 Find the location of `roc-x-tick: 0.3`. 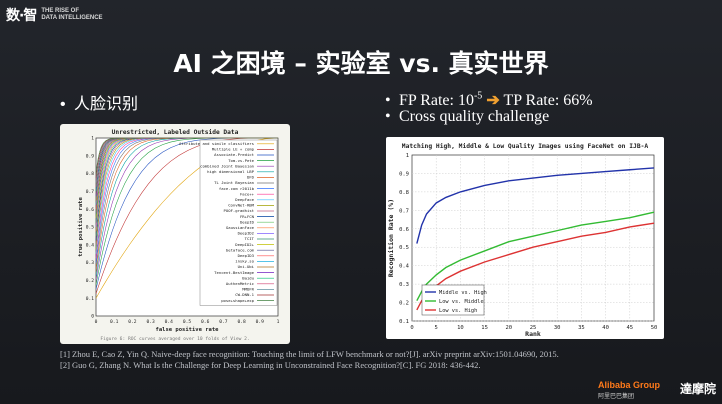

roc-x-tick: 0.3 is located at coordinates (150, 322).